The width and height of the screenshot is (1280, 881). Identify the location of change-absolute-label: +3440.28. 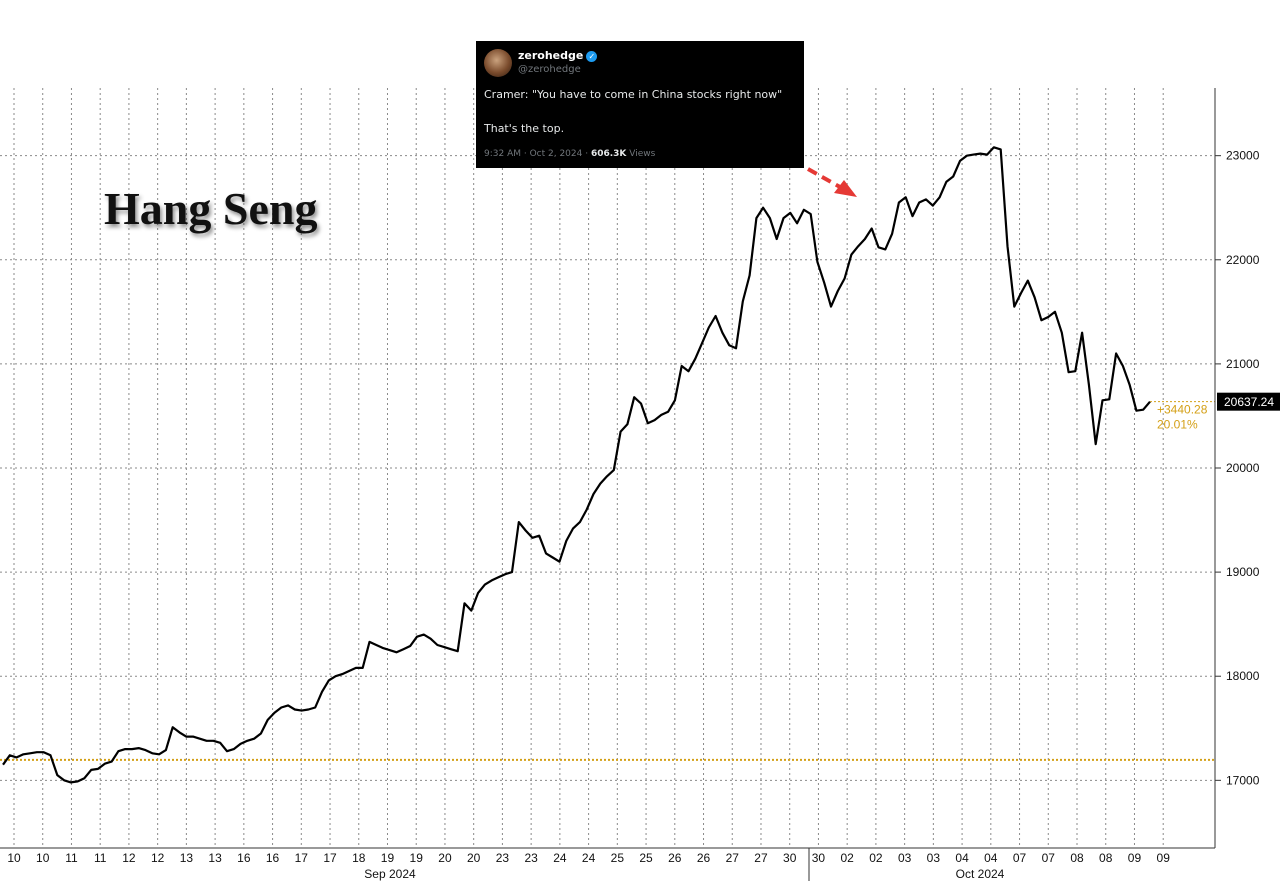
(1182, 410).